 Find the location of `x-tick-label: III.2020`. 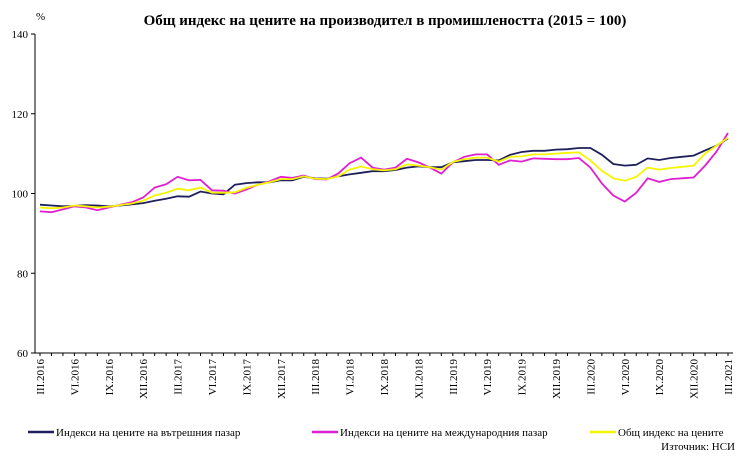

x-tick-label: III.2020 is located at coordinates (591, 377).